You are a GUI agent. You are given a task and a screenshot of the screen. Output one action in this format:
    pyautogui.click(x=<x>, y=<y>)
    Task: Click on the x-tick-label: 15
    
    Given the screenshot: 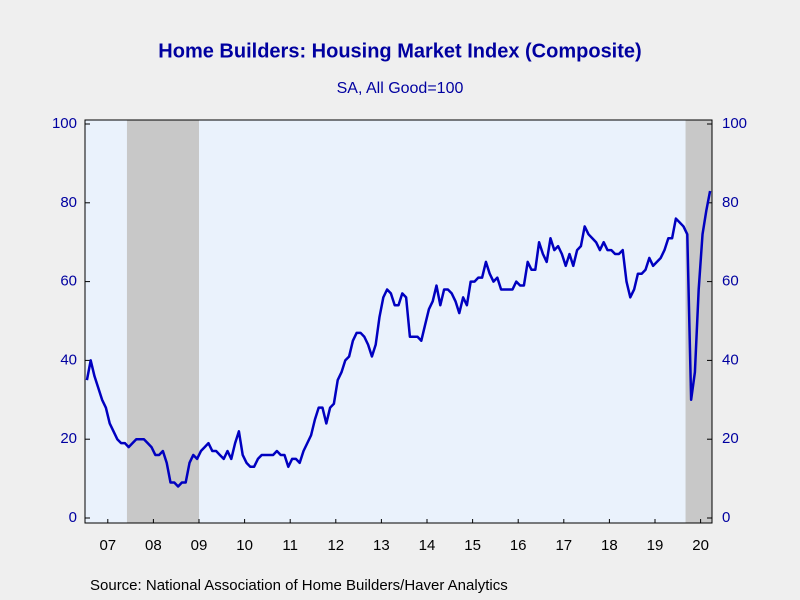 What is the action you would take?
    pyautogui.click(x=472, y=545)
    